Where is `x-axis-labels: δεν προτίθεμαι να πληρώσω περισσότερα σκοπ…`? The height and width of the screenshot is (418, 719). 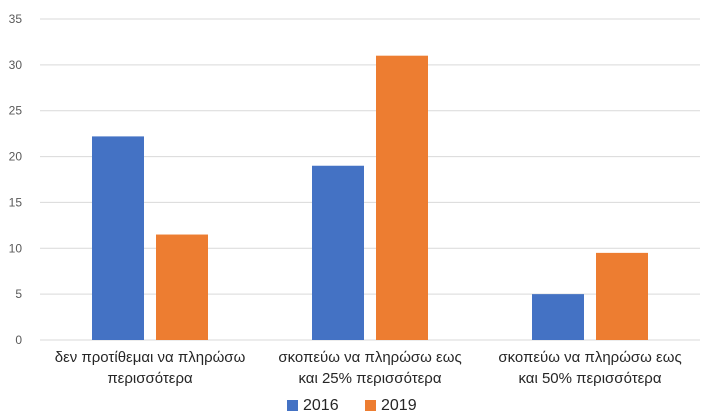
x-axis-labels: δεν προτίθεμαι να πληρώσω περισσότερα σκοπ… is located at coordinates (368, 368).